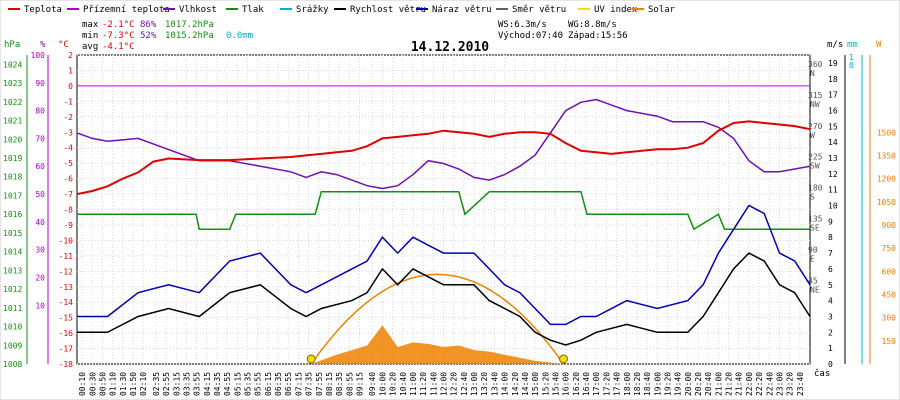  What do you see at coordinates (92, 384) in the screenshot?
I see `time-tick: 00:30` at bounding box center [92, 384].